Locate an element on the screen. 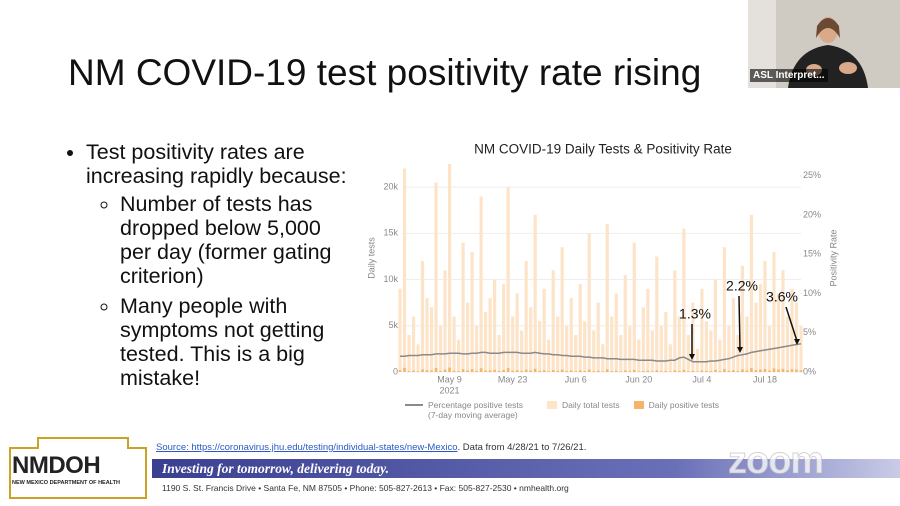  y2-tick-label: 5% is located at coordinates (809, 332).